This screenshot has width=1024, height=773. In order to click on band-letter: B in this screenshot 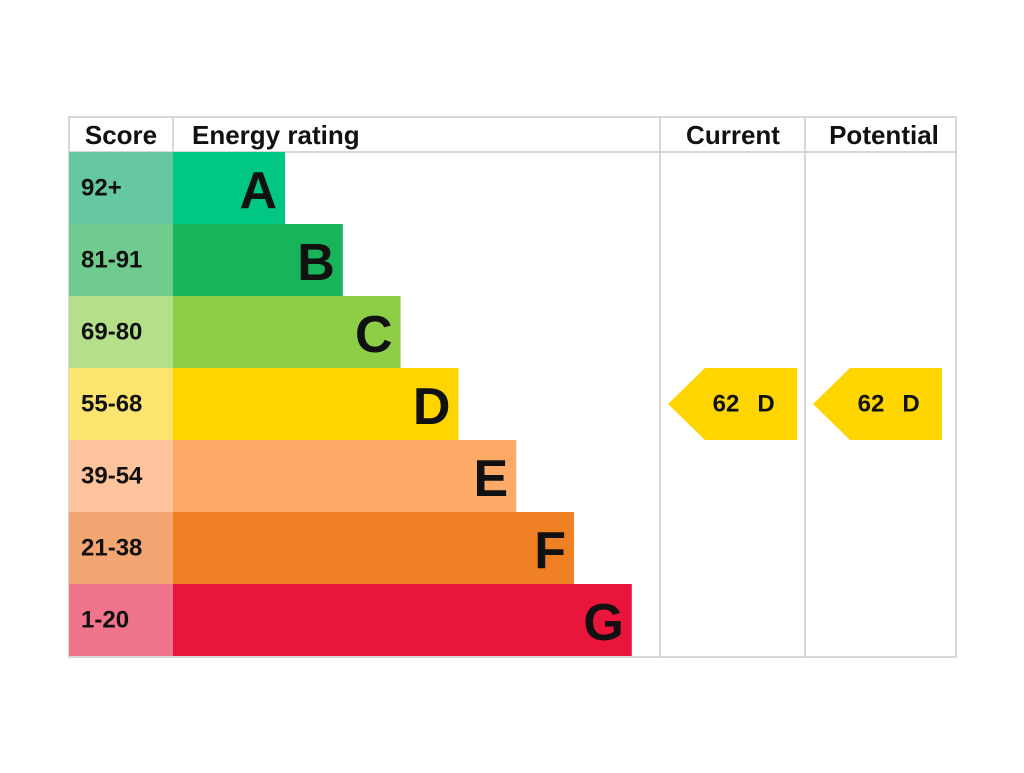, I will do `click(316, 263)`.